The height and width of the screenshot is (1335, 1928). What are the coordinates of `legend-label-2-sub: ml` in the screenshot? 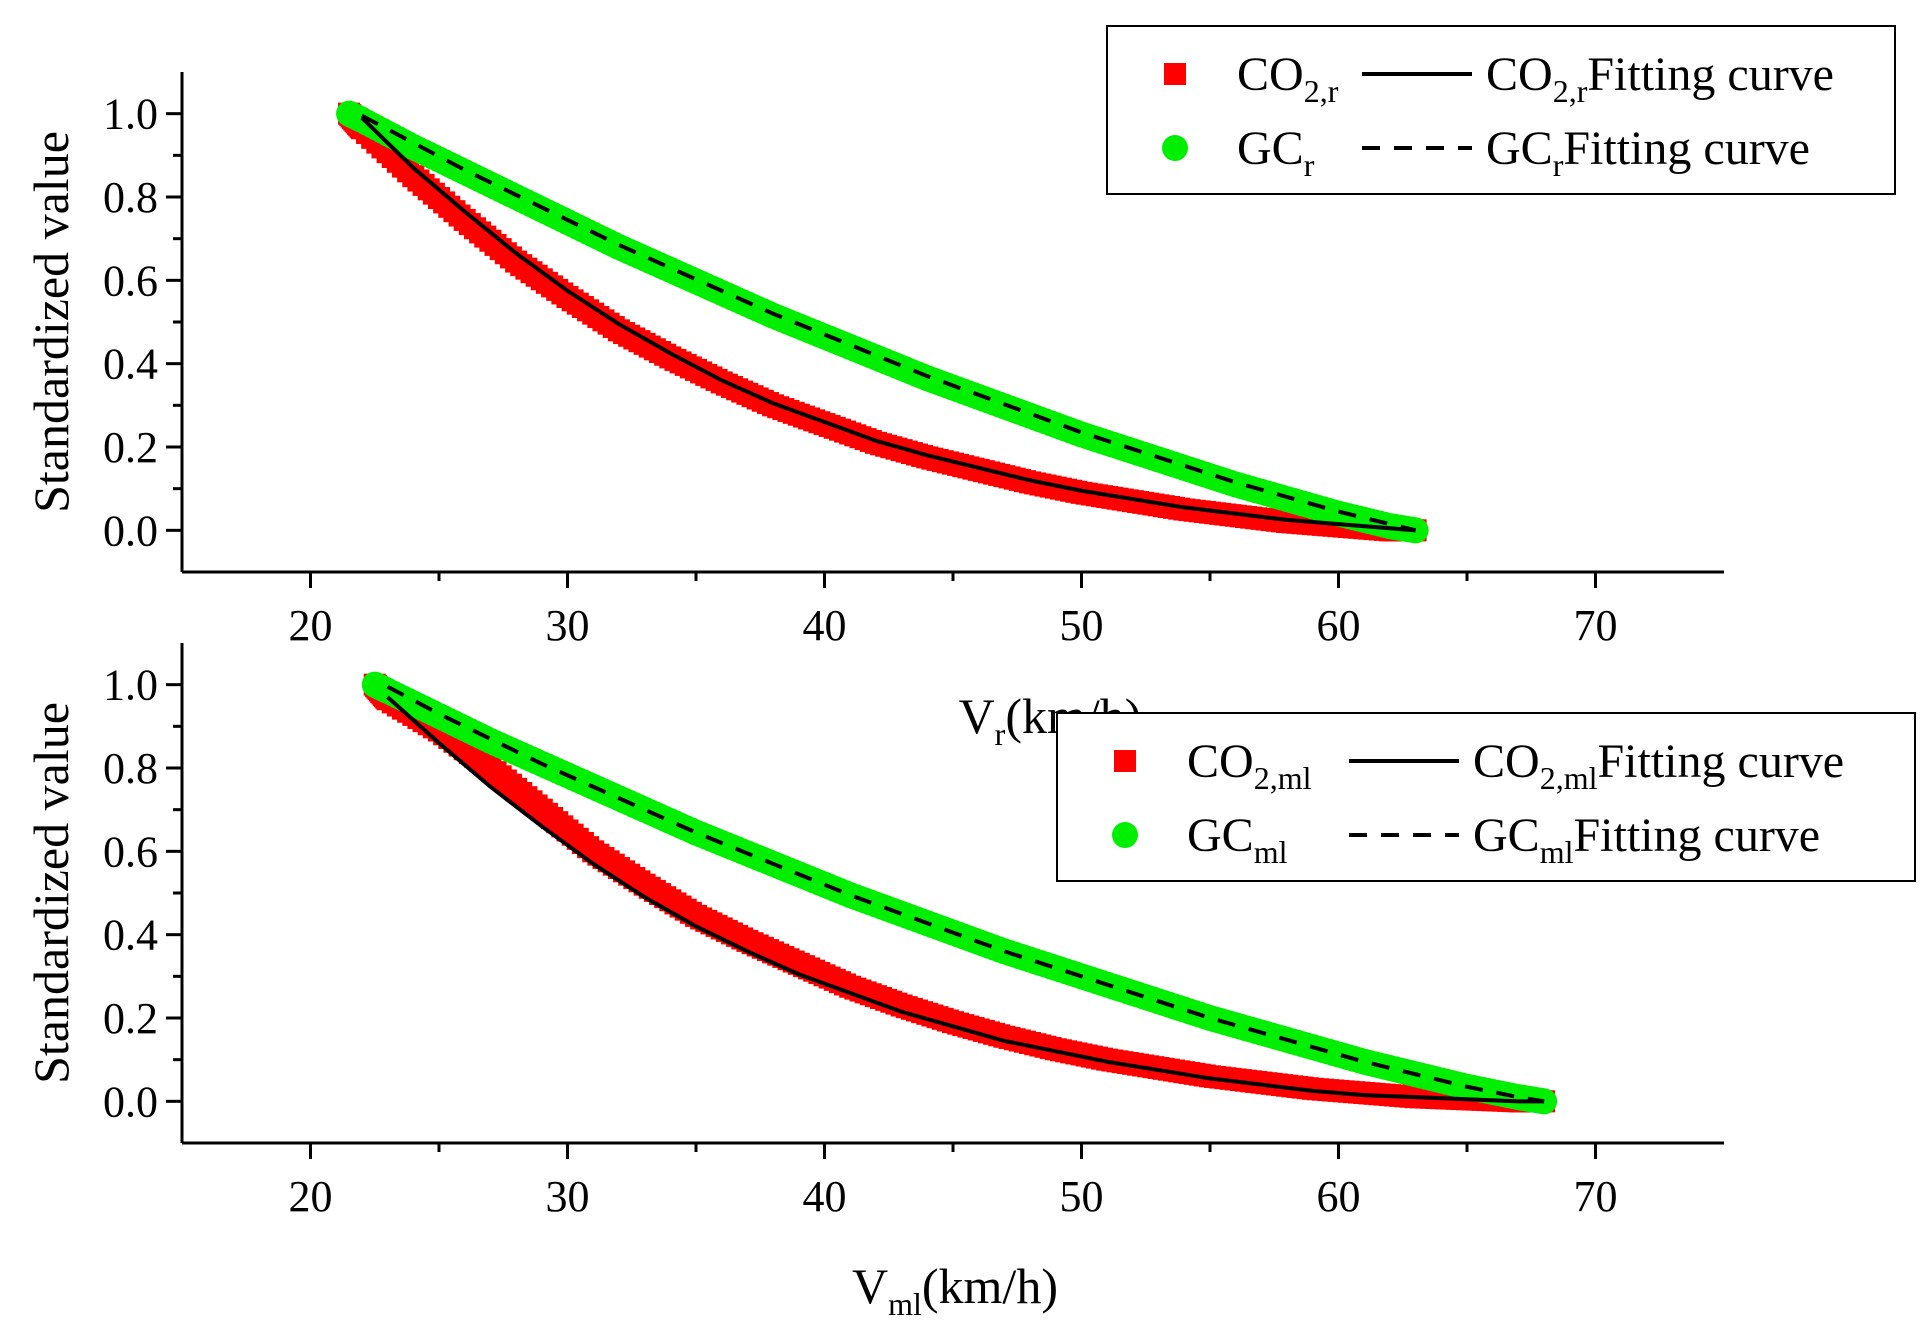 It's located at (1271, 852).